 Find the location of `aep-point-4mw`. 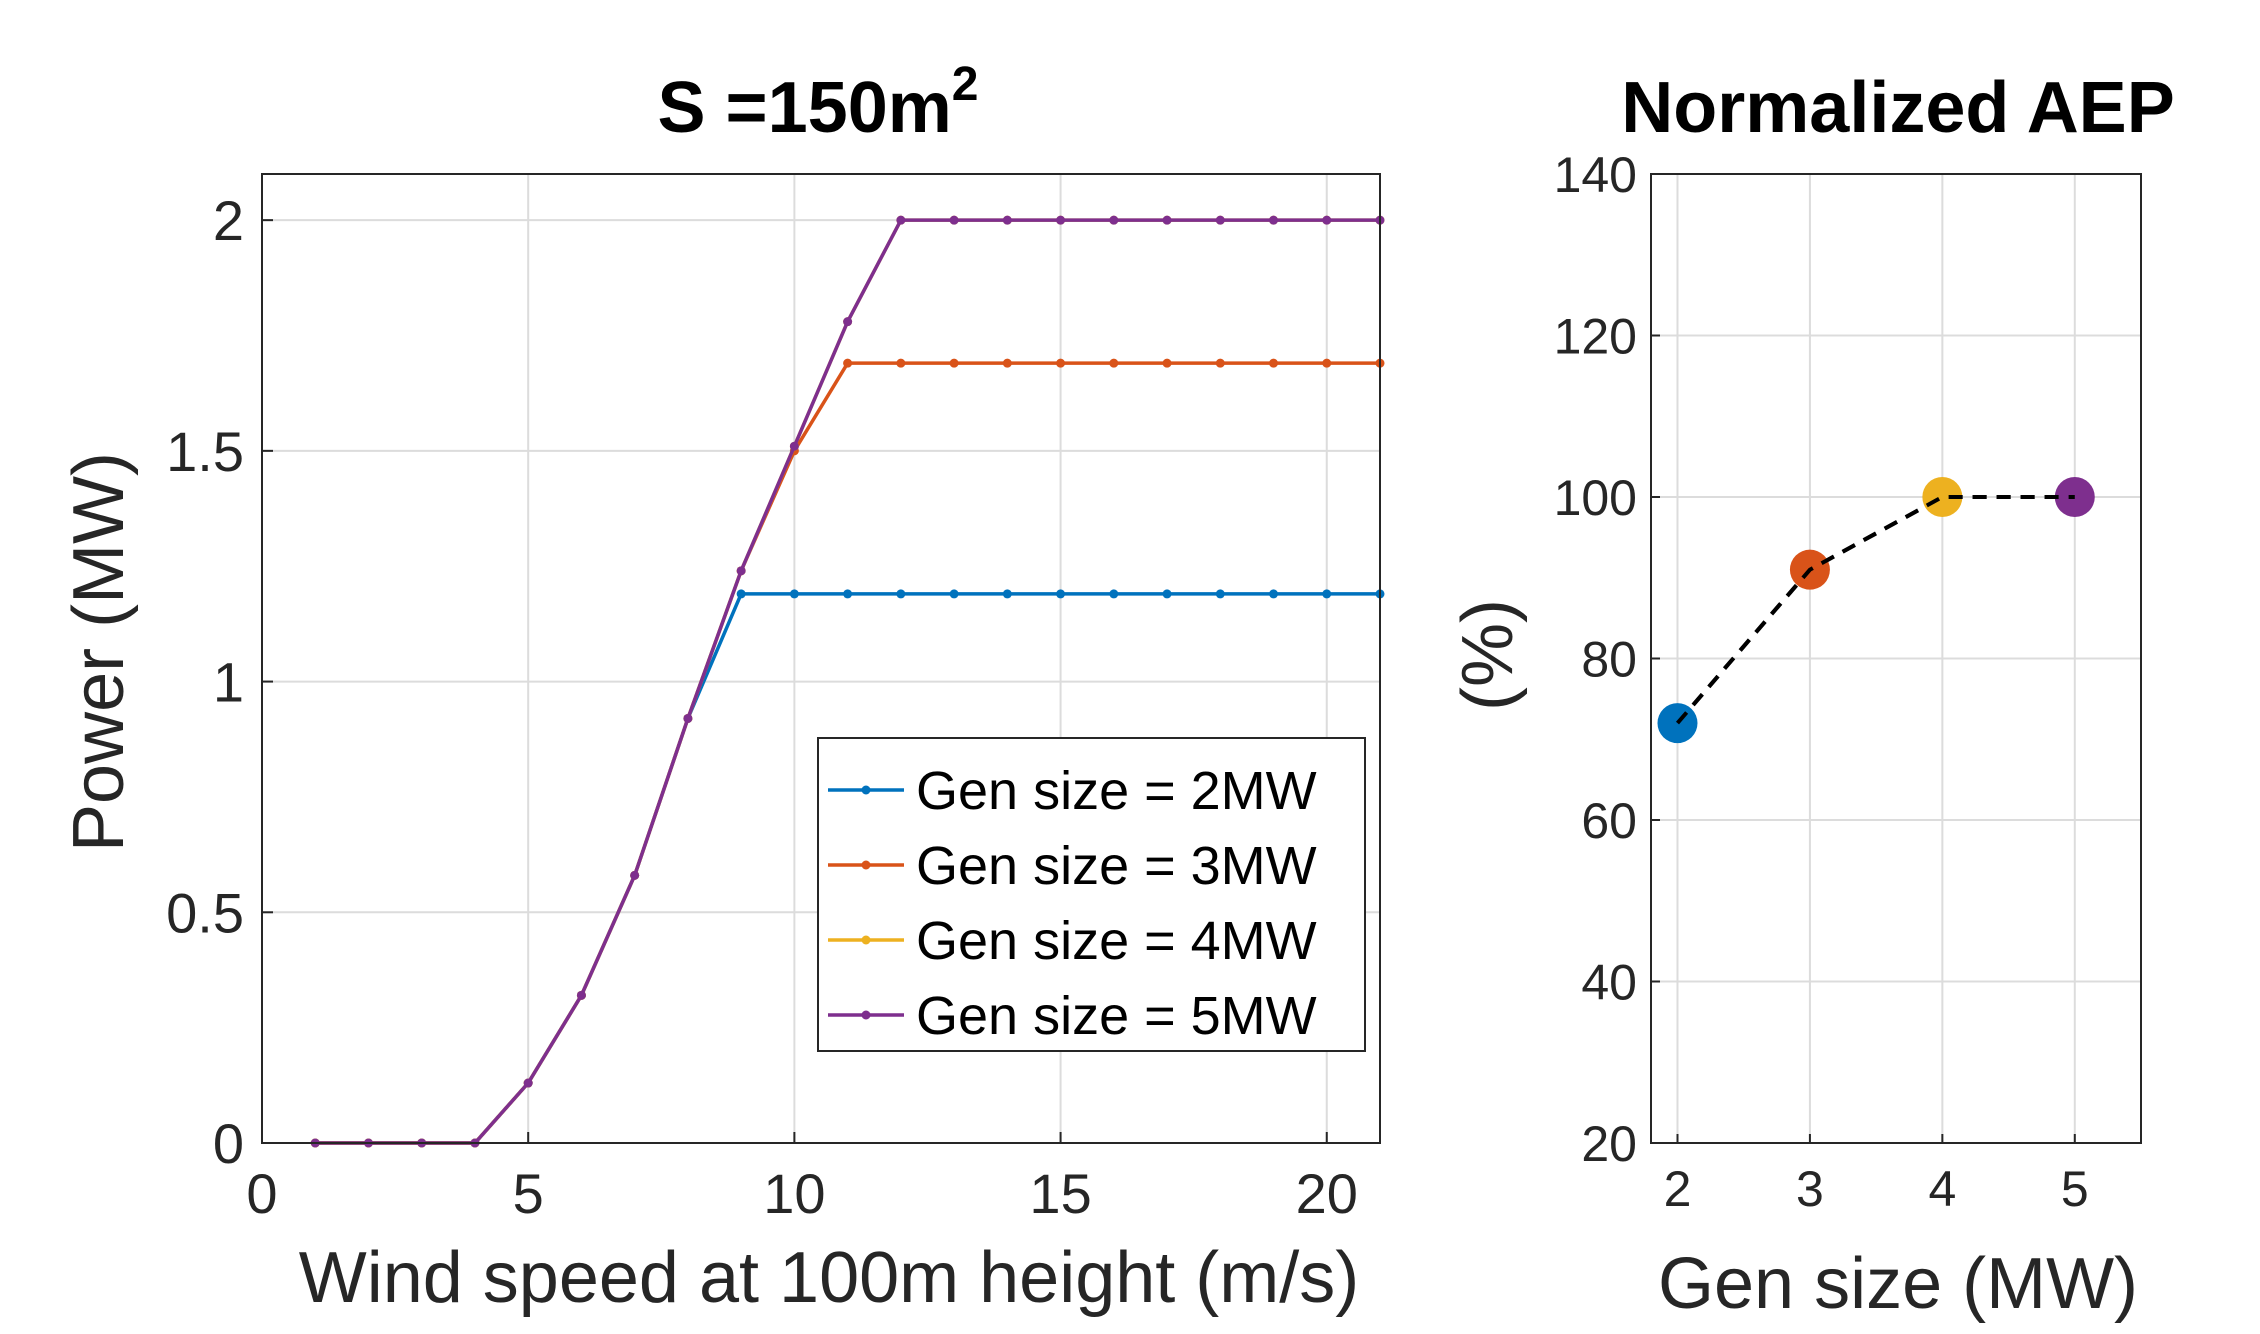

aep-point-4mw is located at coordinates (1942, 497).